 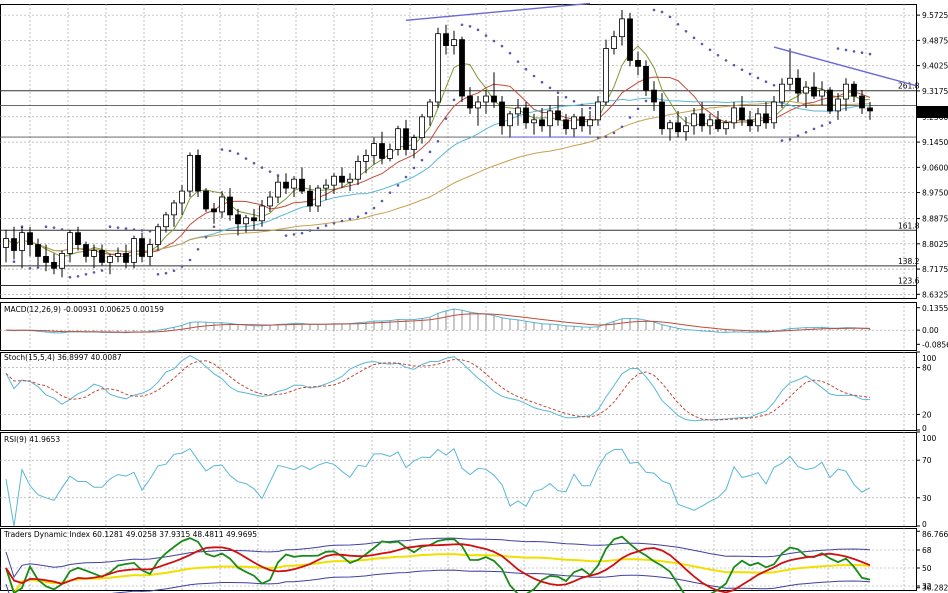 I want to click on tdi-yellow-line, so click(x=438, y=573).